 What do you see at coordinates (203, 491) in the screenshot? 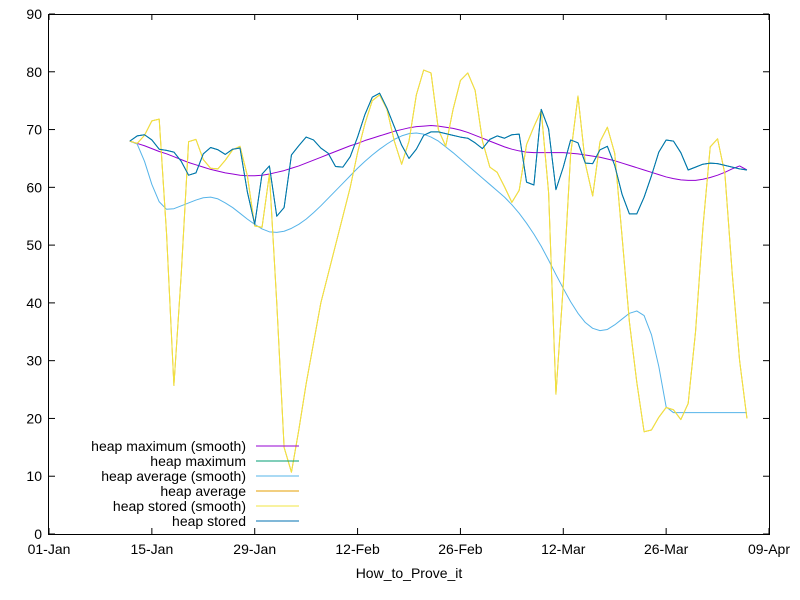
I see `legend-label: heap average` at bounding box center [203, 491].